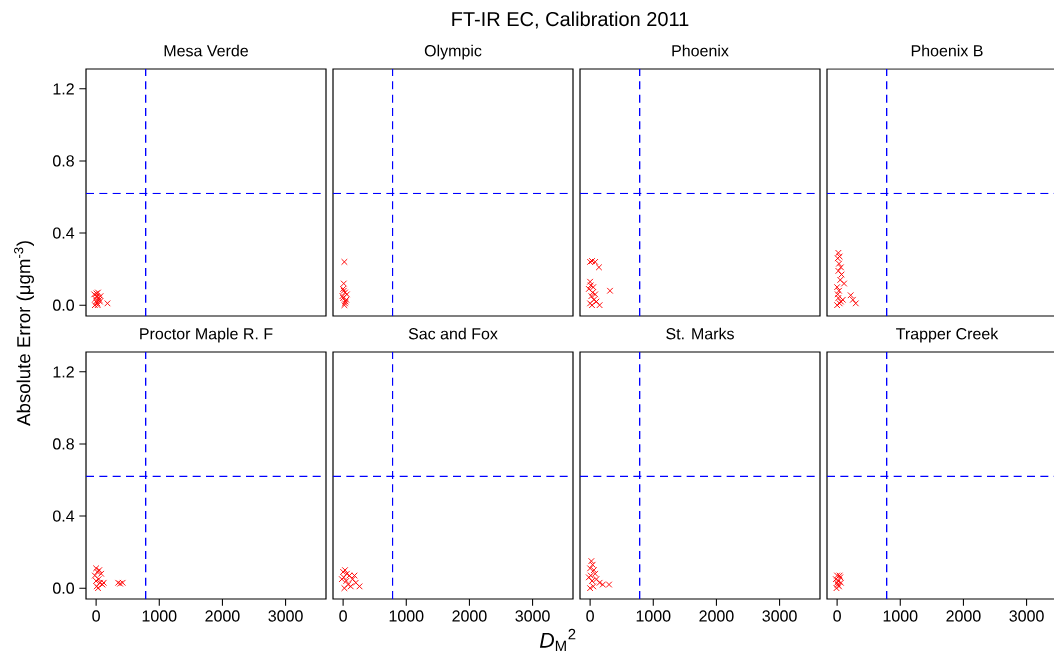  What do you see at coordinates (570, 20) in the screenshot?
I see `text: FT-IR EC, Calibration 2011` at bounding box center [570, 20].